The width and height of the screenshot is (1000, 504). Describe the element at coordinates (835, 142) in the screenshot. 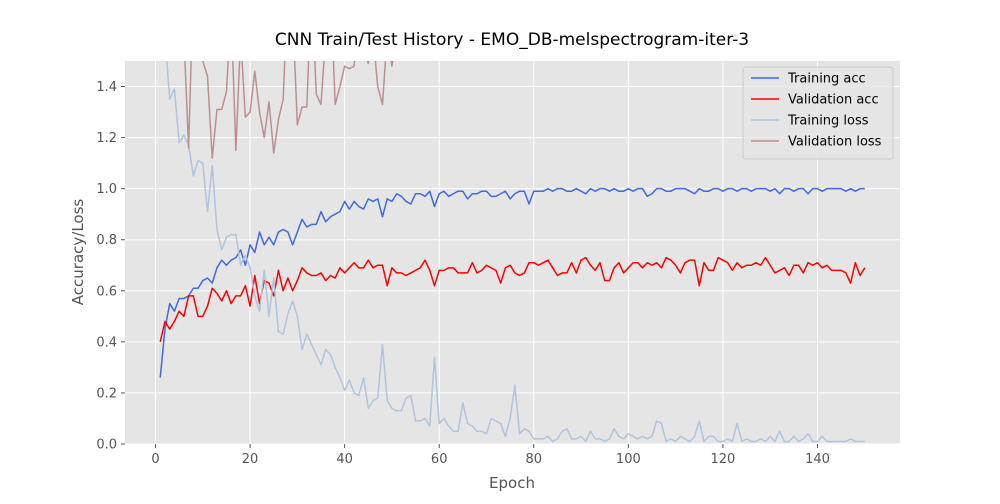

I see `legend-label: Validation loss` at that location.